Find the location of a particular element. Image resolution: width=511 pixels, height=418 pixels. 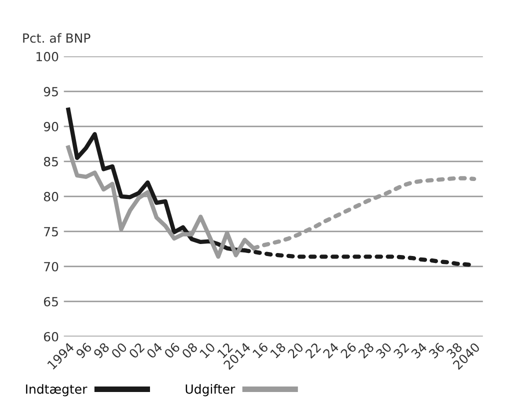

x-tick-label: 26 is located at coordinates (348, 350).